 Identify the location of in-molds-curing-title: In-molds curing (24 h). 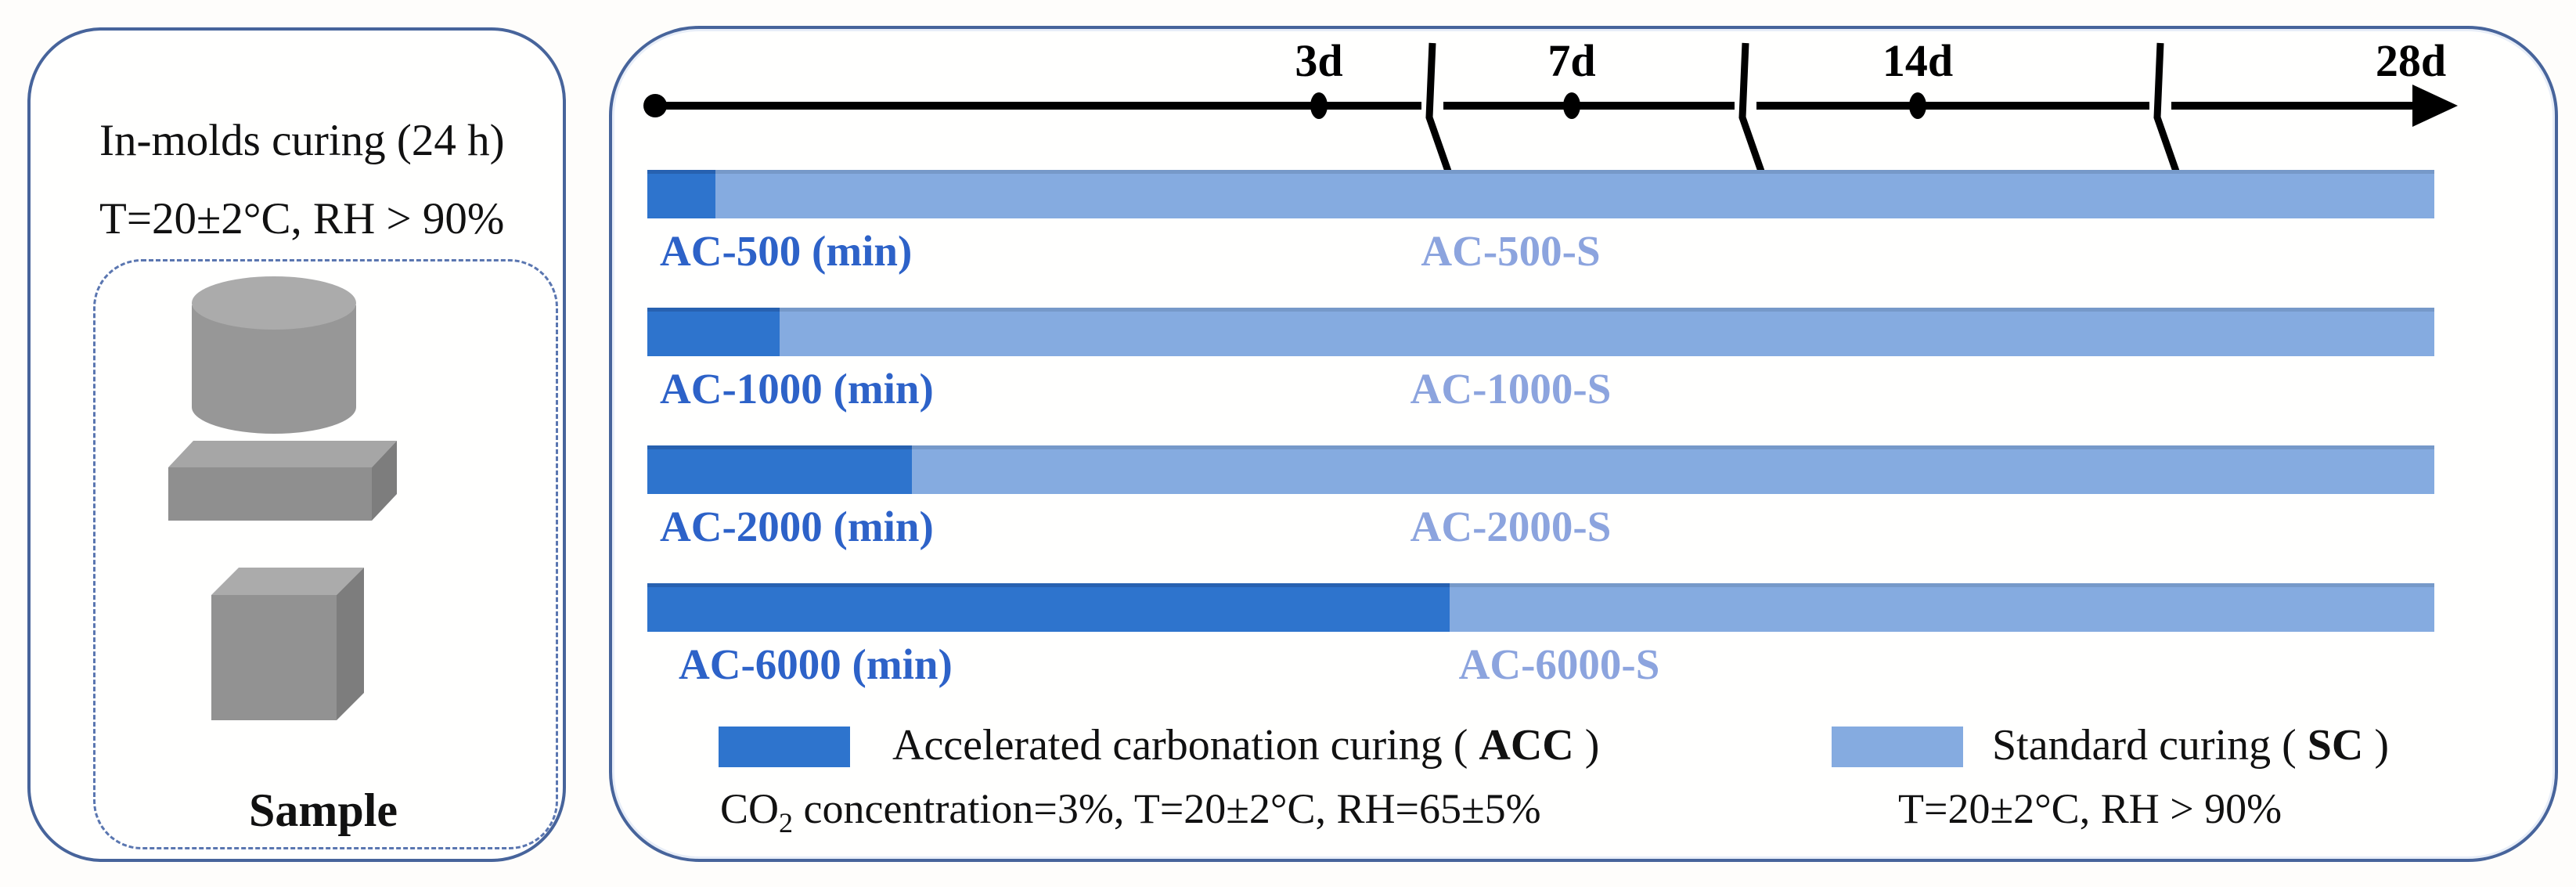
(302, 140).